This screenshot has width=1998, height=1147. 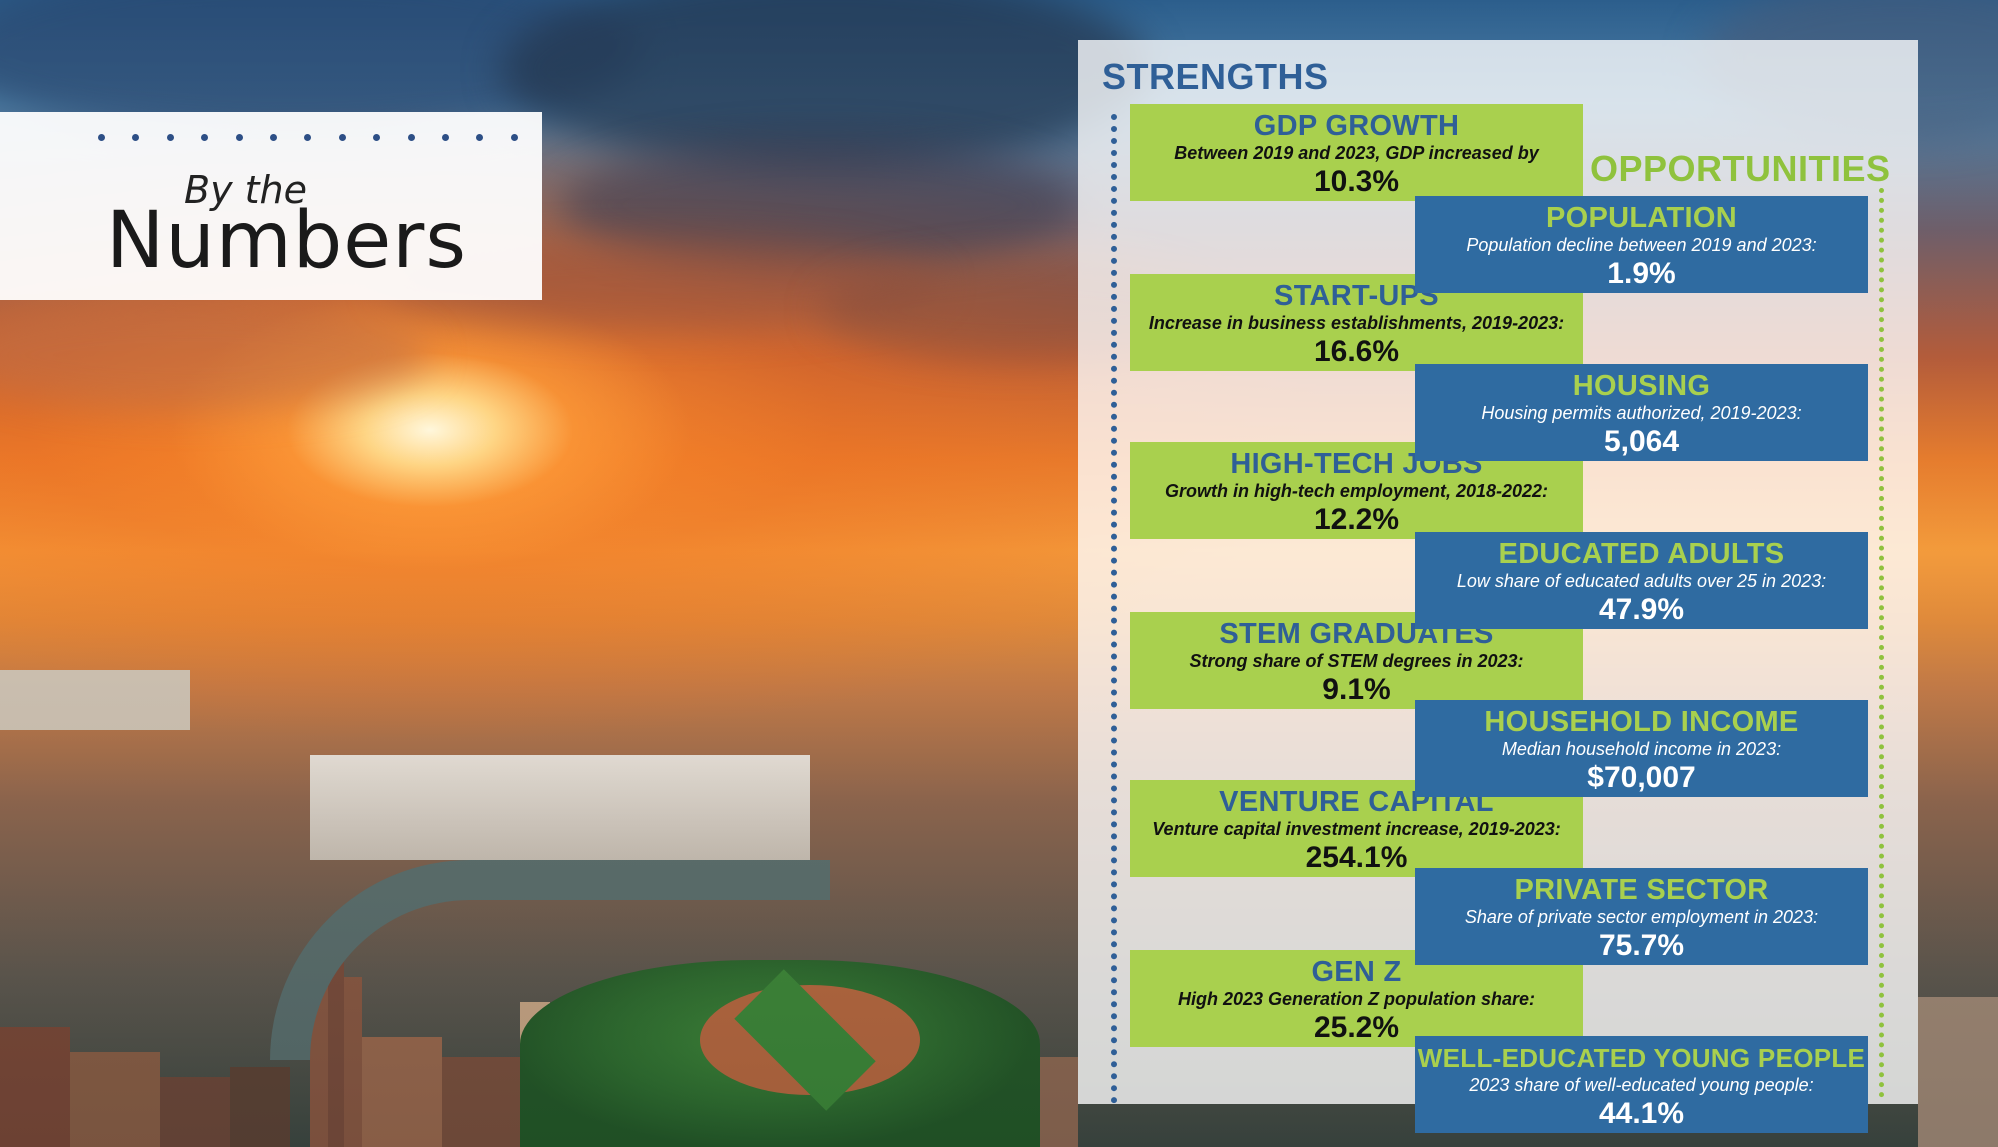 What do you see at coordinates (308, 140) in the screenshot?
I see `title-dots` at bounding box center [308, 140].